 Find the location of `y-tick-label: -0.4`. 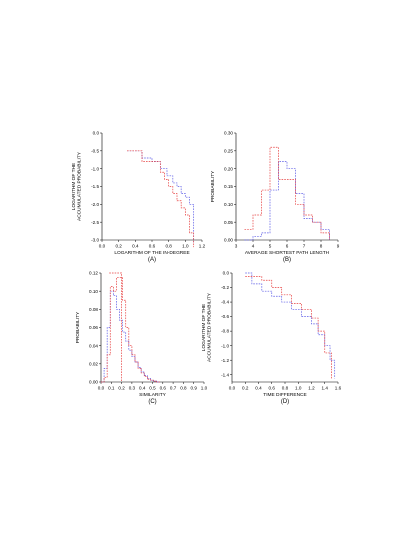

y-tick-label: -0.4 is located at coordinates (225, 302).